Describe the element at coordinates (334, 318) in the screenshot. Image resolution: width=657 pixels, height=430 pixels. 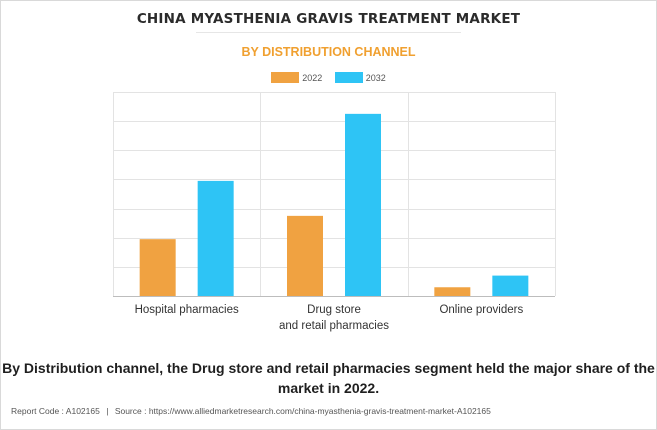
I see `x-tick-label-1: Drug store and retail pharmacies` at that location.